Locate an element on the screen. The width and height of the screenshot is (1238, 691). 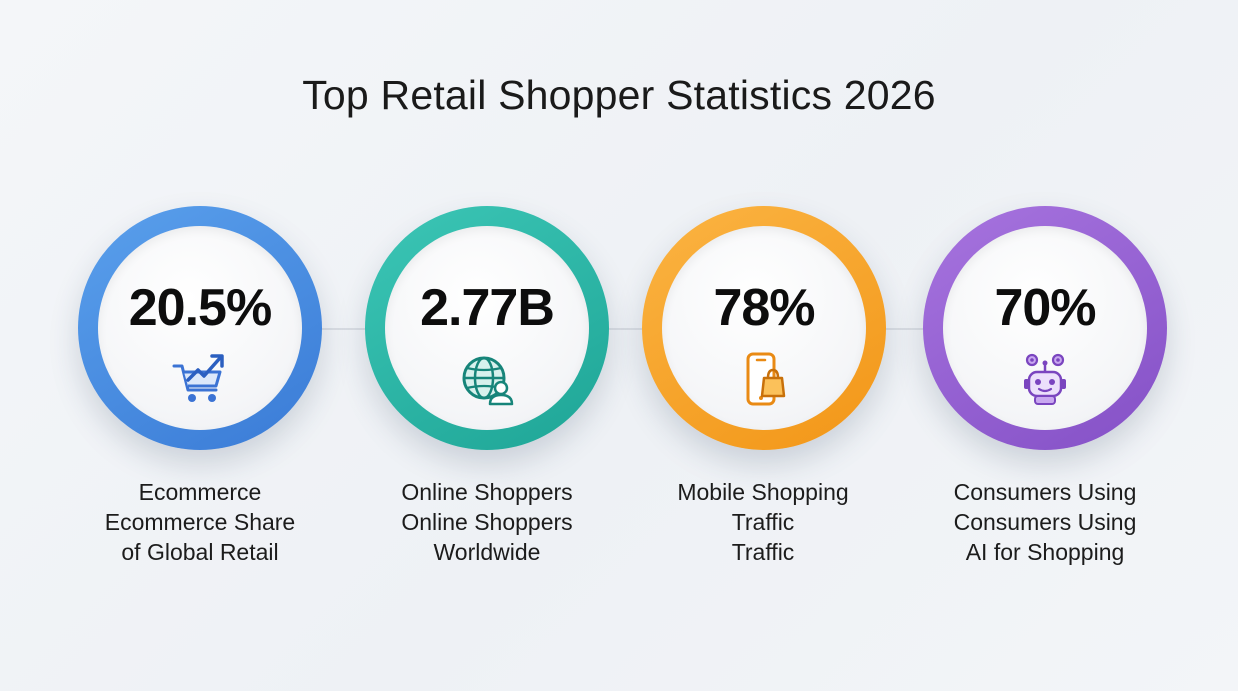
stat-circle-online-shoppers: 2.77B is located at coordinates (487, 328).